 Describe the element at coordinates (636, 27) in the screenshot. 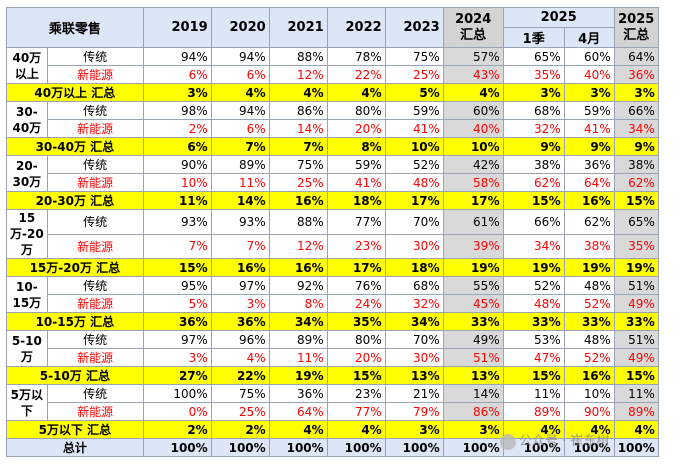

I see `col-2025-total: 2025 汇总` at that location.